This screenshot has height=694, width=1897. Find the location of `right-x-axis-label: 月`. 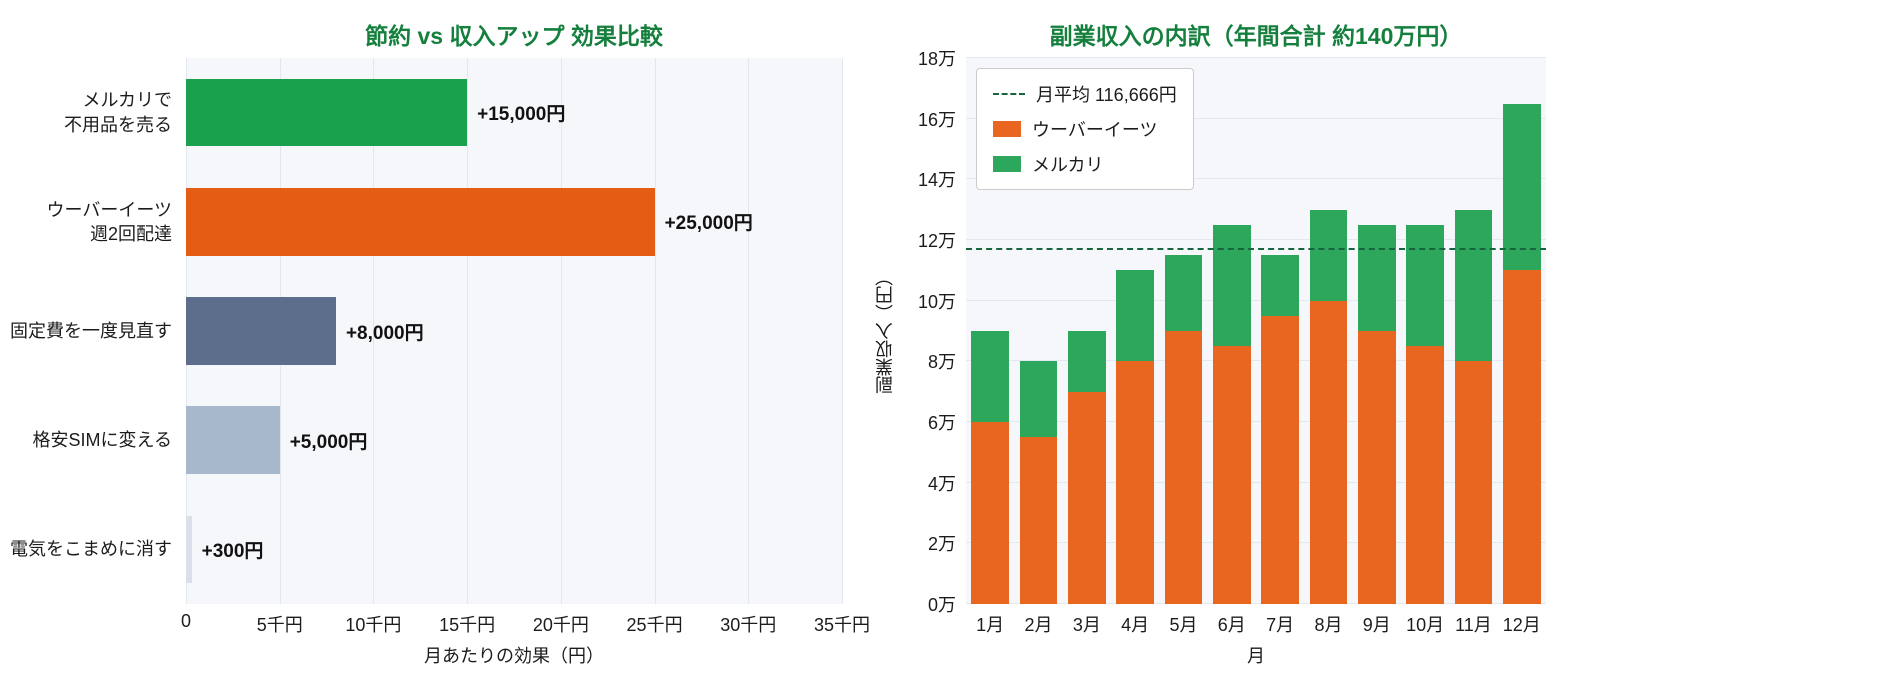

right-x-axis-label: 月 is located at coordinates (1256, 656).